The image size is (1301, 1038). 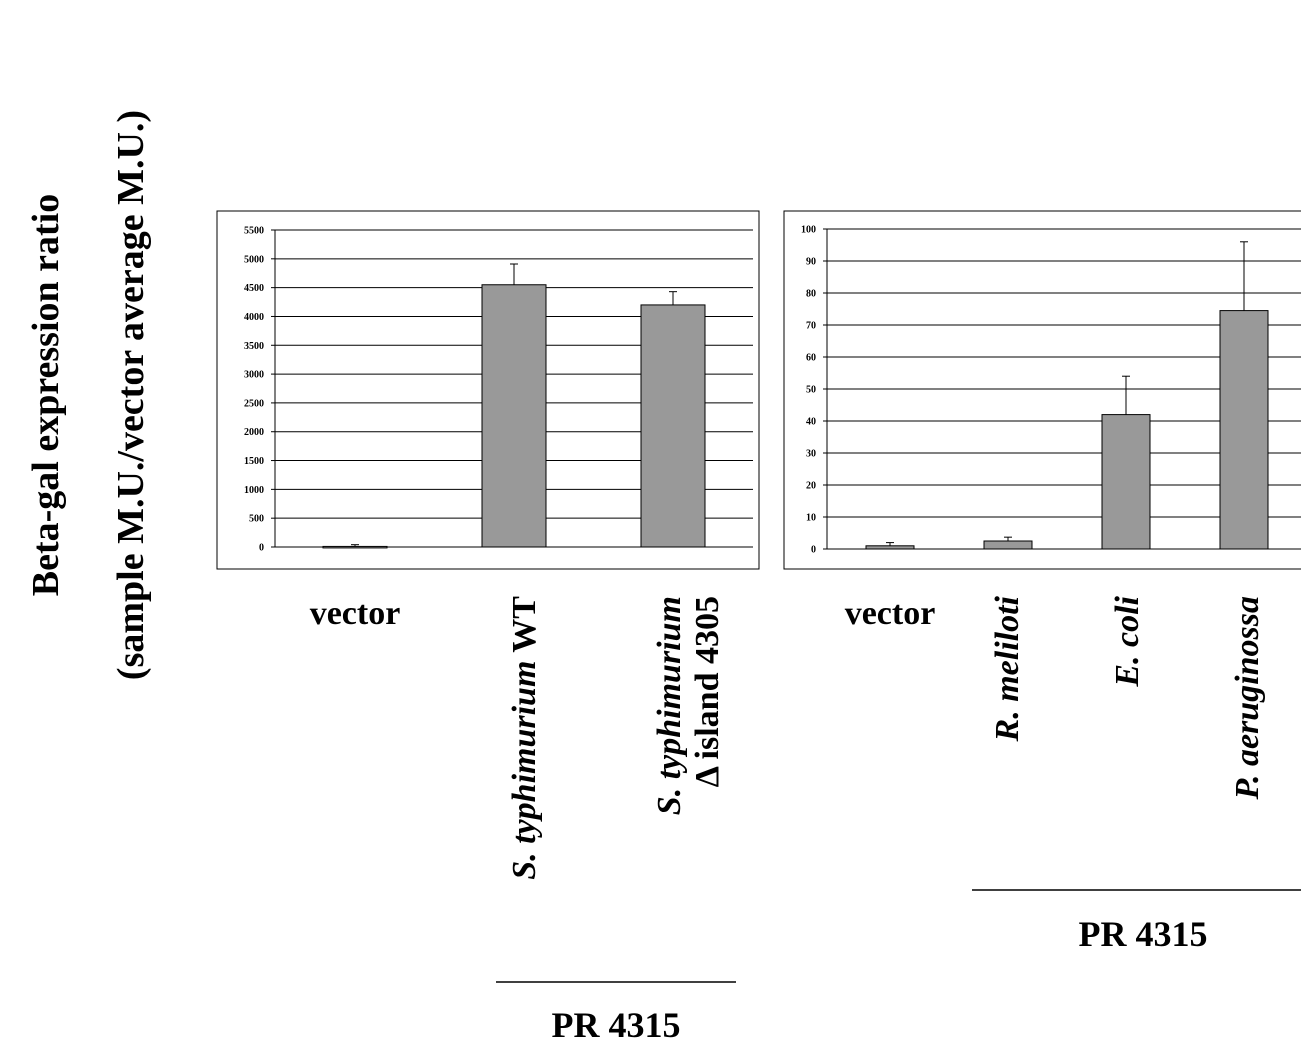 I want to click on chart-left-ytick-label: 0, so click(x=261, y=548).